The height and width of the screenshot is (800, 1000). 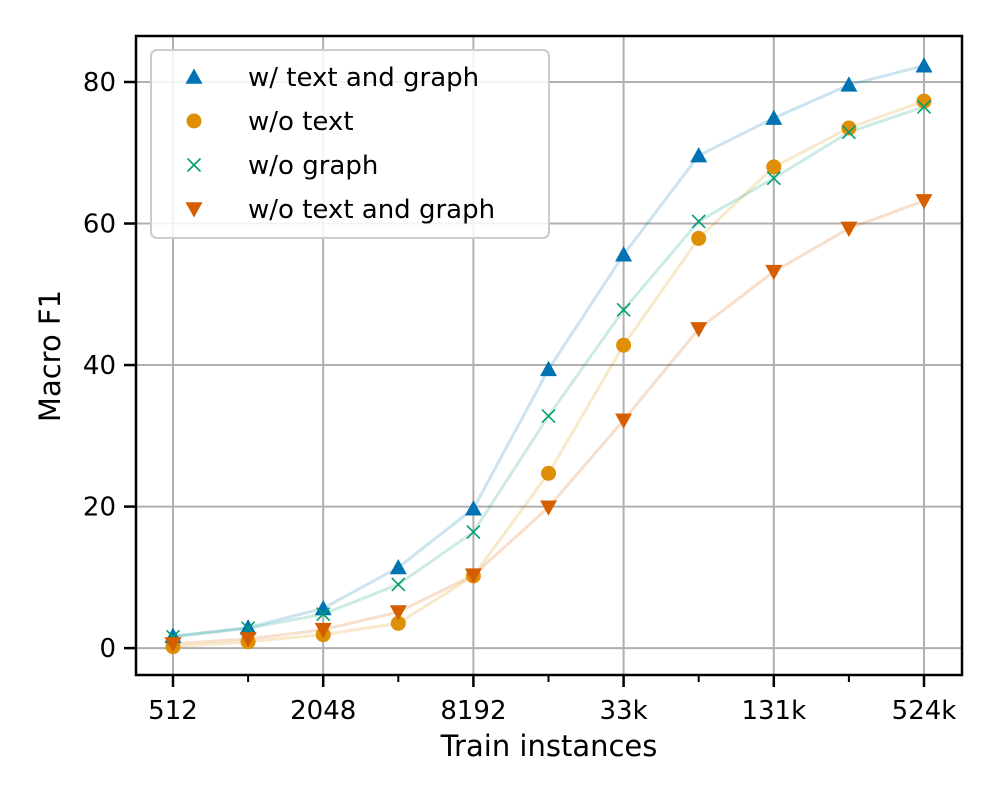 What do you see at coordinates (99, 225) in the screenshot?
I see `y-tick-label: 60` at bounding box center [99, 225].